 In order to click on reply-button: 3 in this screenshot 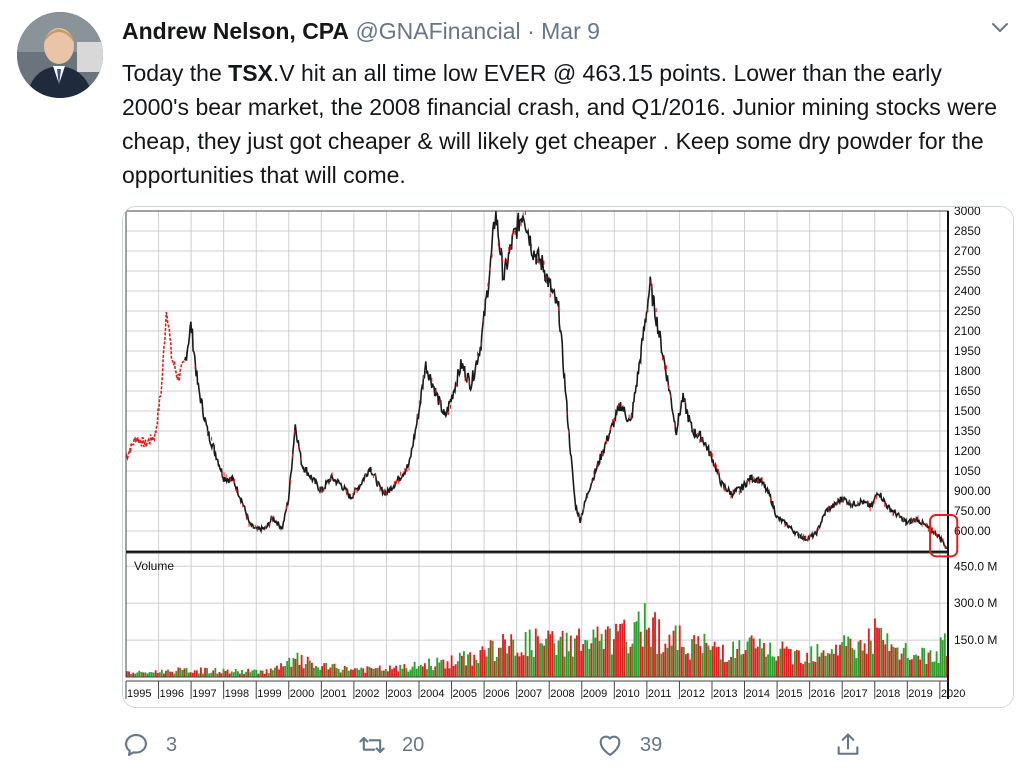, I will do `click(149, 745)`.